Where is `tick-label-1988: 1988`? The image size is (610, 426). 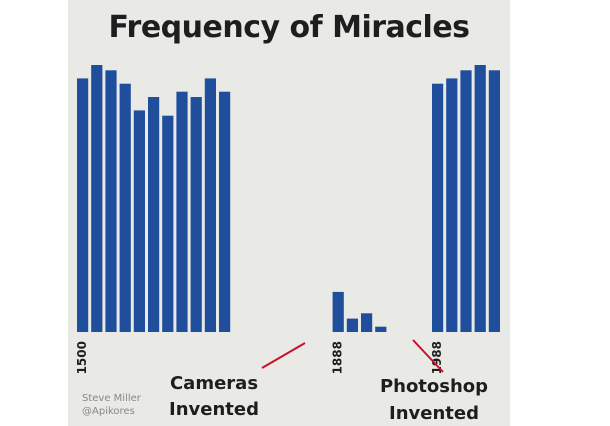 tick-label-1988: 1988 is located at coordinates (437, 357).